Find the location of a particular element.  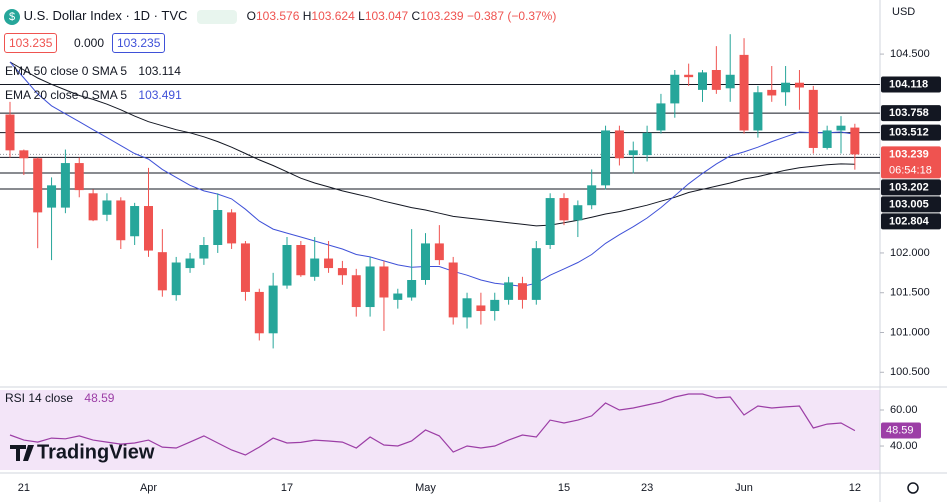

y-tick-label: 40.00 is located at coordinates (904, 446).